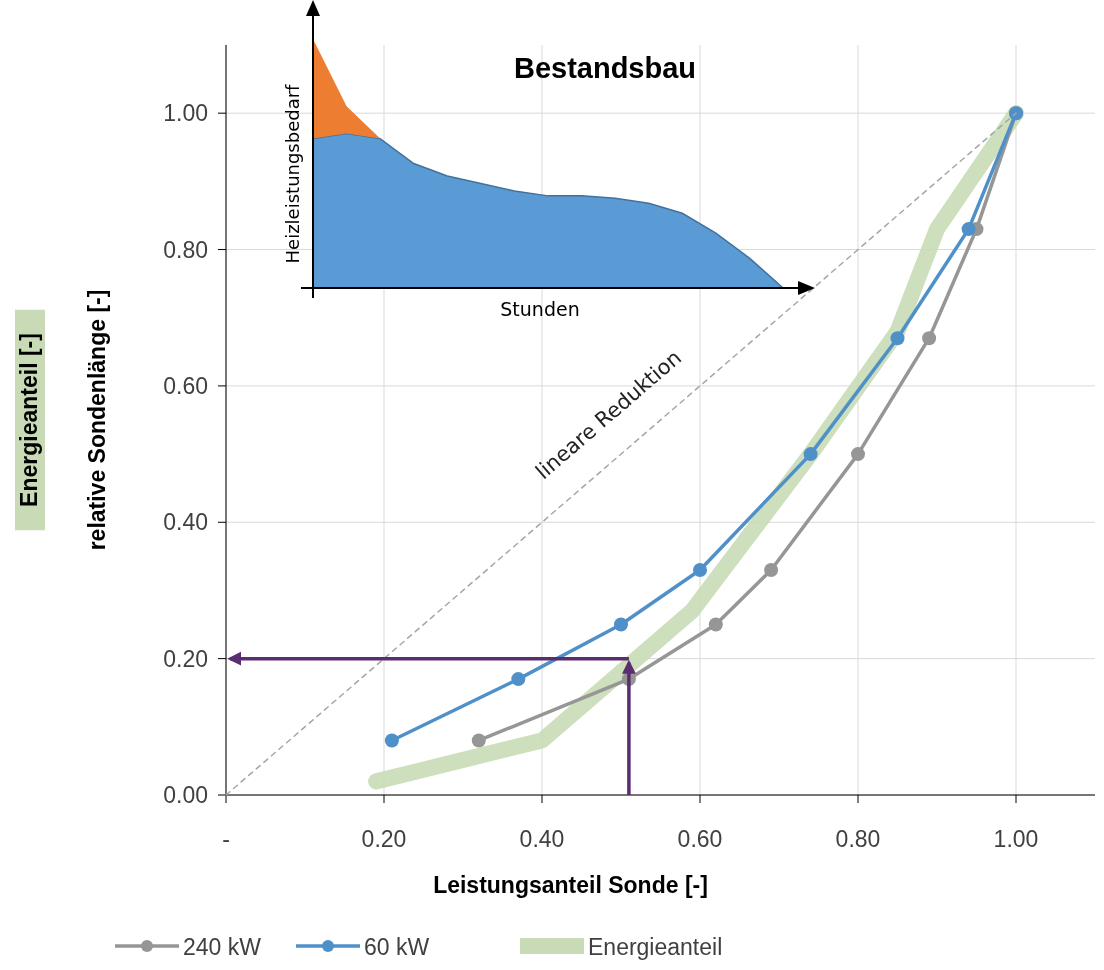 The image size is (1104, 970). Describe the element at coordinates (185, 113) in the screenshot. I see `y-tick-label: 1.00` at that location.